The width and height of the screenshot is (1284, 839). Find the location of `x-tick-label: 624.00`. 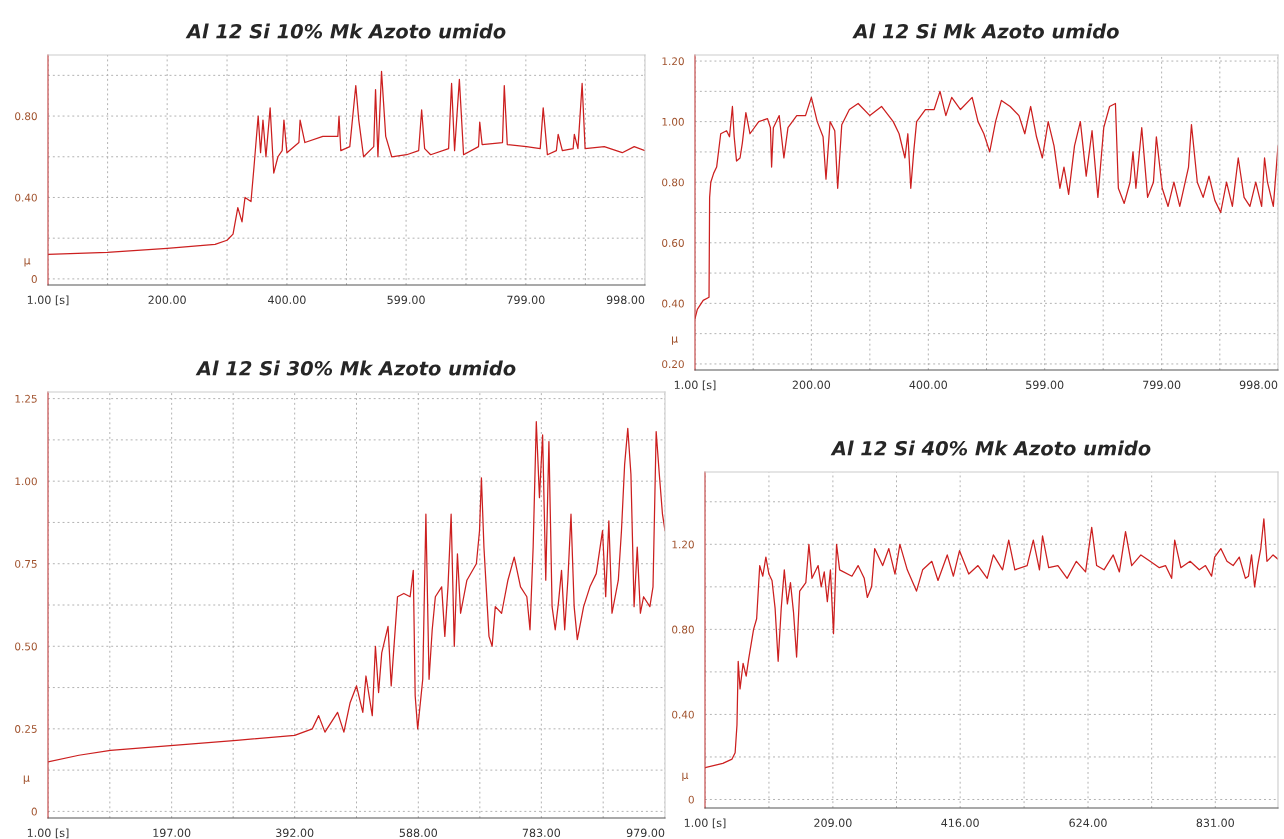

x-tick-label: 624.00 is located at coordinates (1088, 823).